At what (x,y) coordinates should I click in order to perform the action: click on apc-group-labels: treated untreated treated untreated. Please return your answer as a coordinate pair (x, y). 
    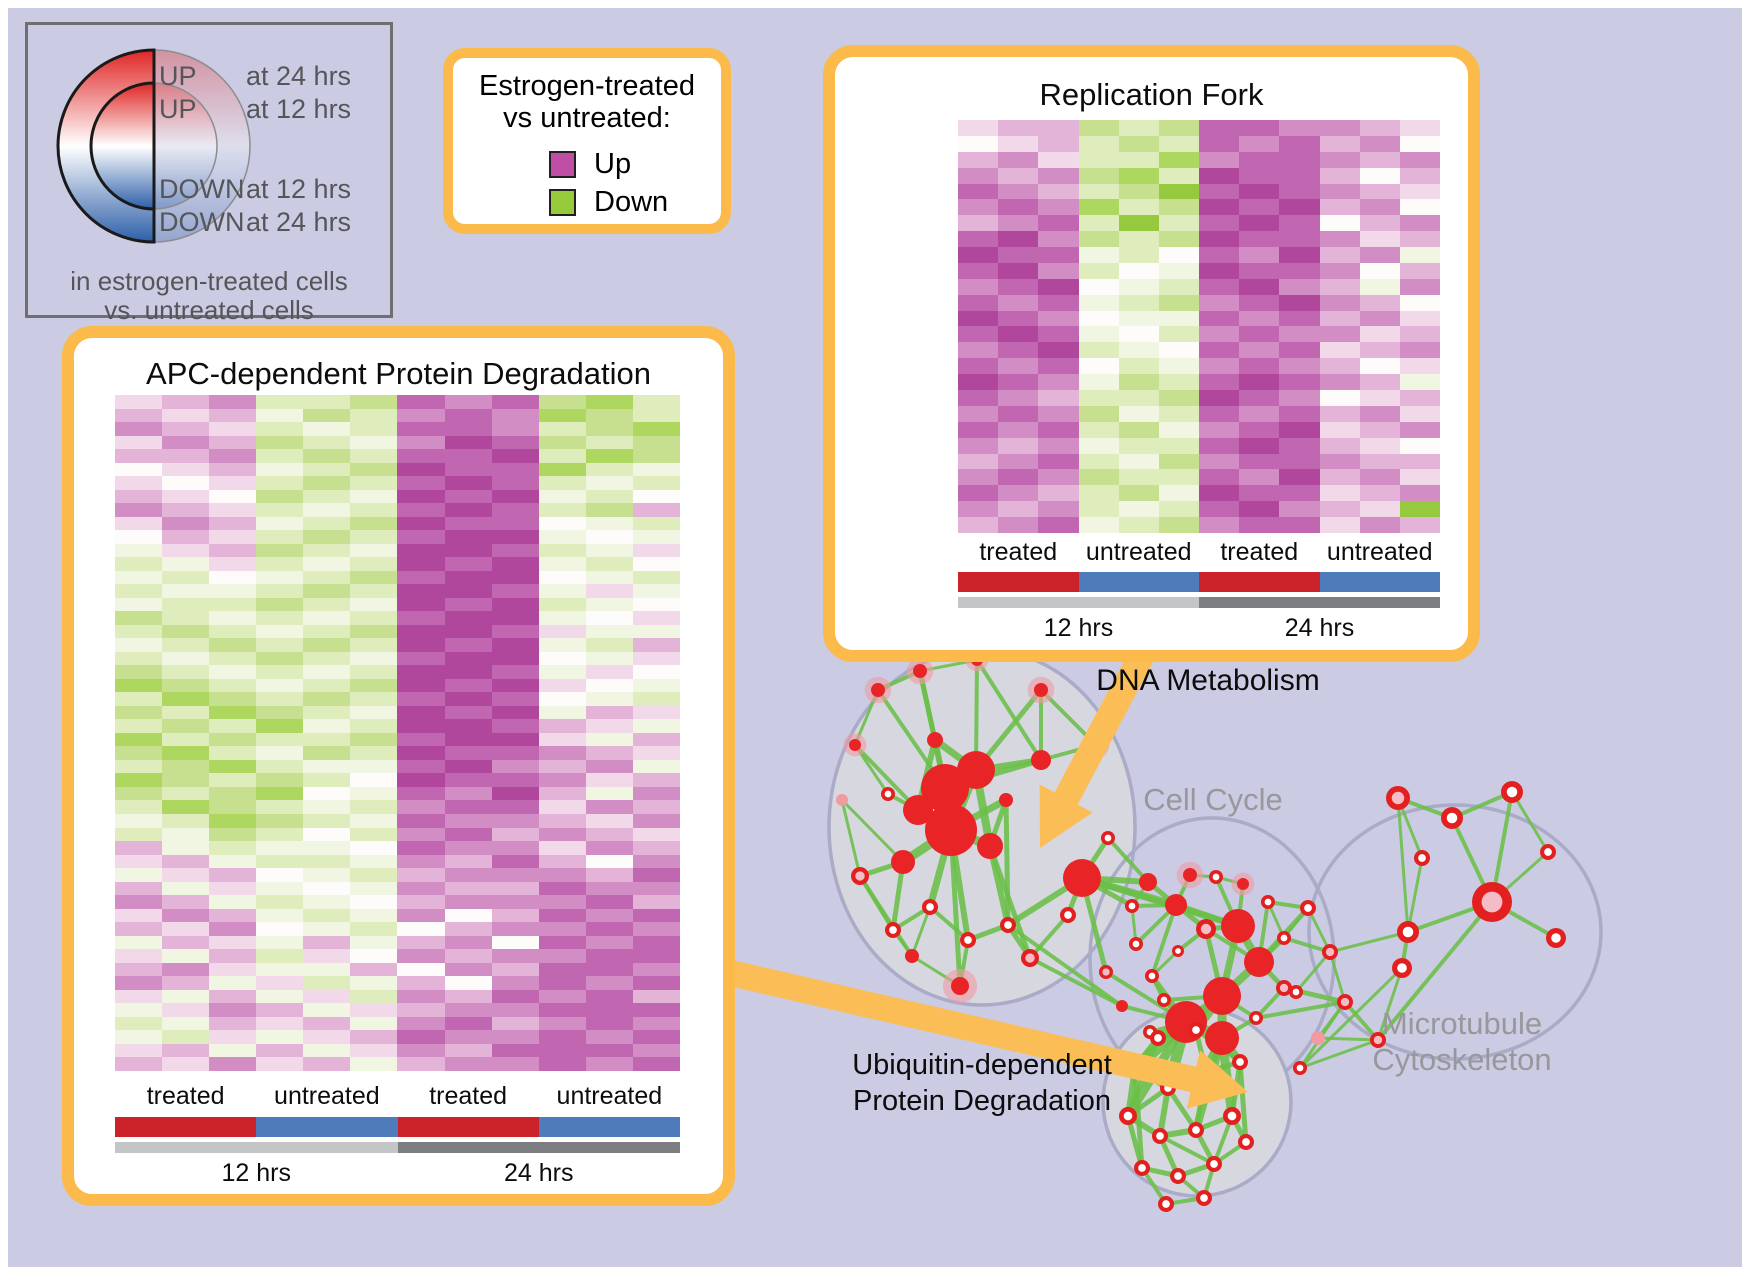
    Looking at the image, I should click on (397, 1096).